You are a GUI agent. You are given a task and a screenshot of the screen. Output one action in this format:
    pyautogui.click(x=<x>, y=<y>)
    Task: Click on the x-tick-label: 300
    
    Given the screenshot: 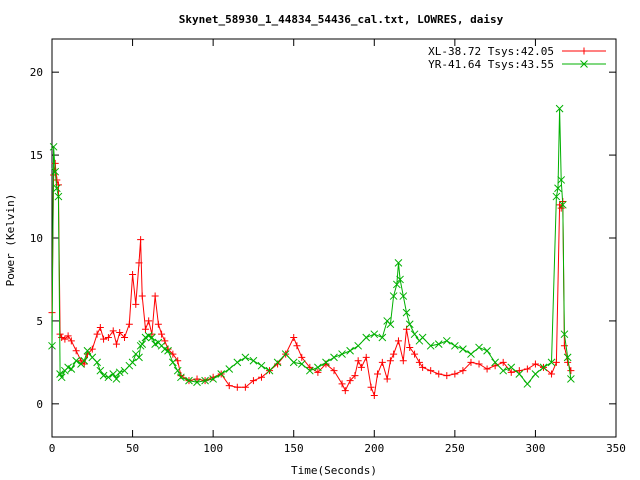 What is the action you would take?
    pyautogui.click(x=535, y=448)
    